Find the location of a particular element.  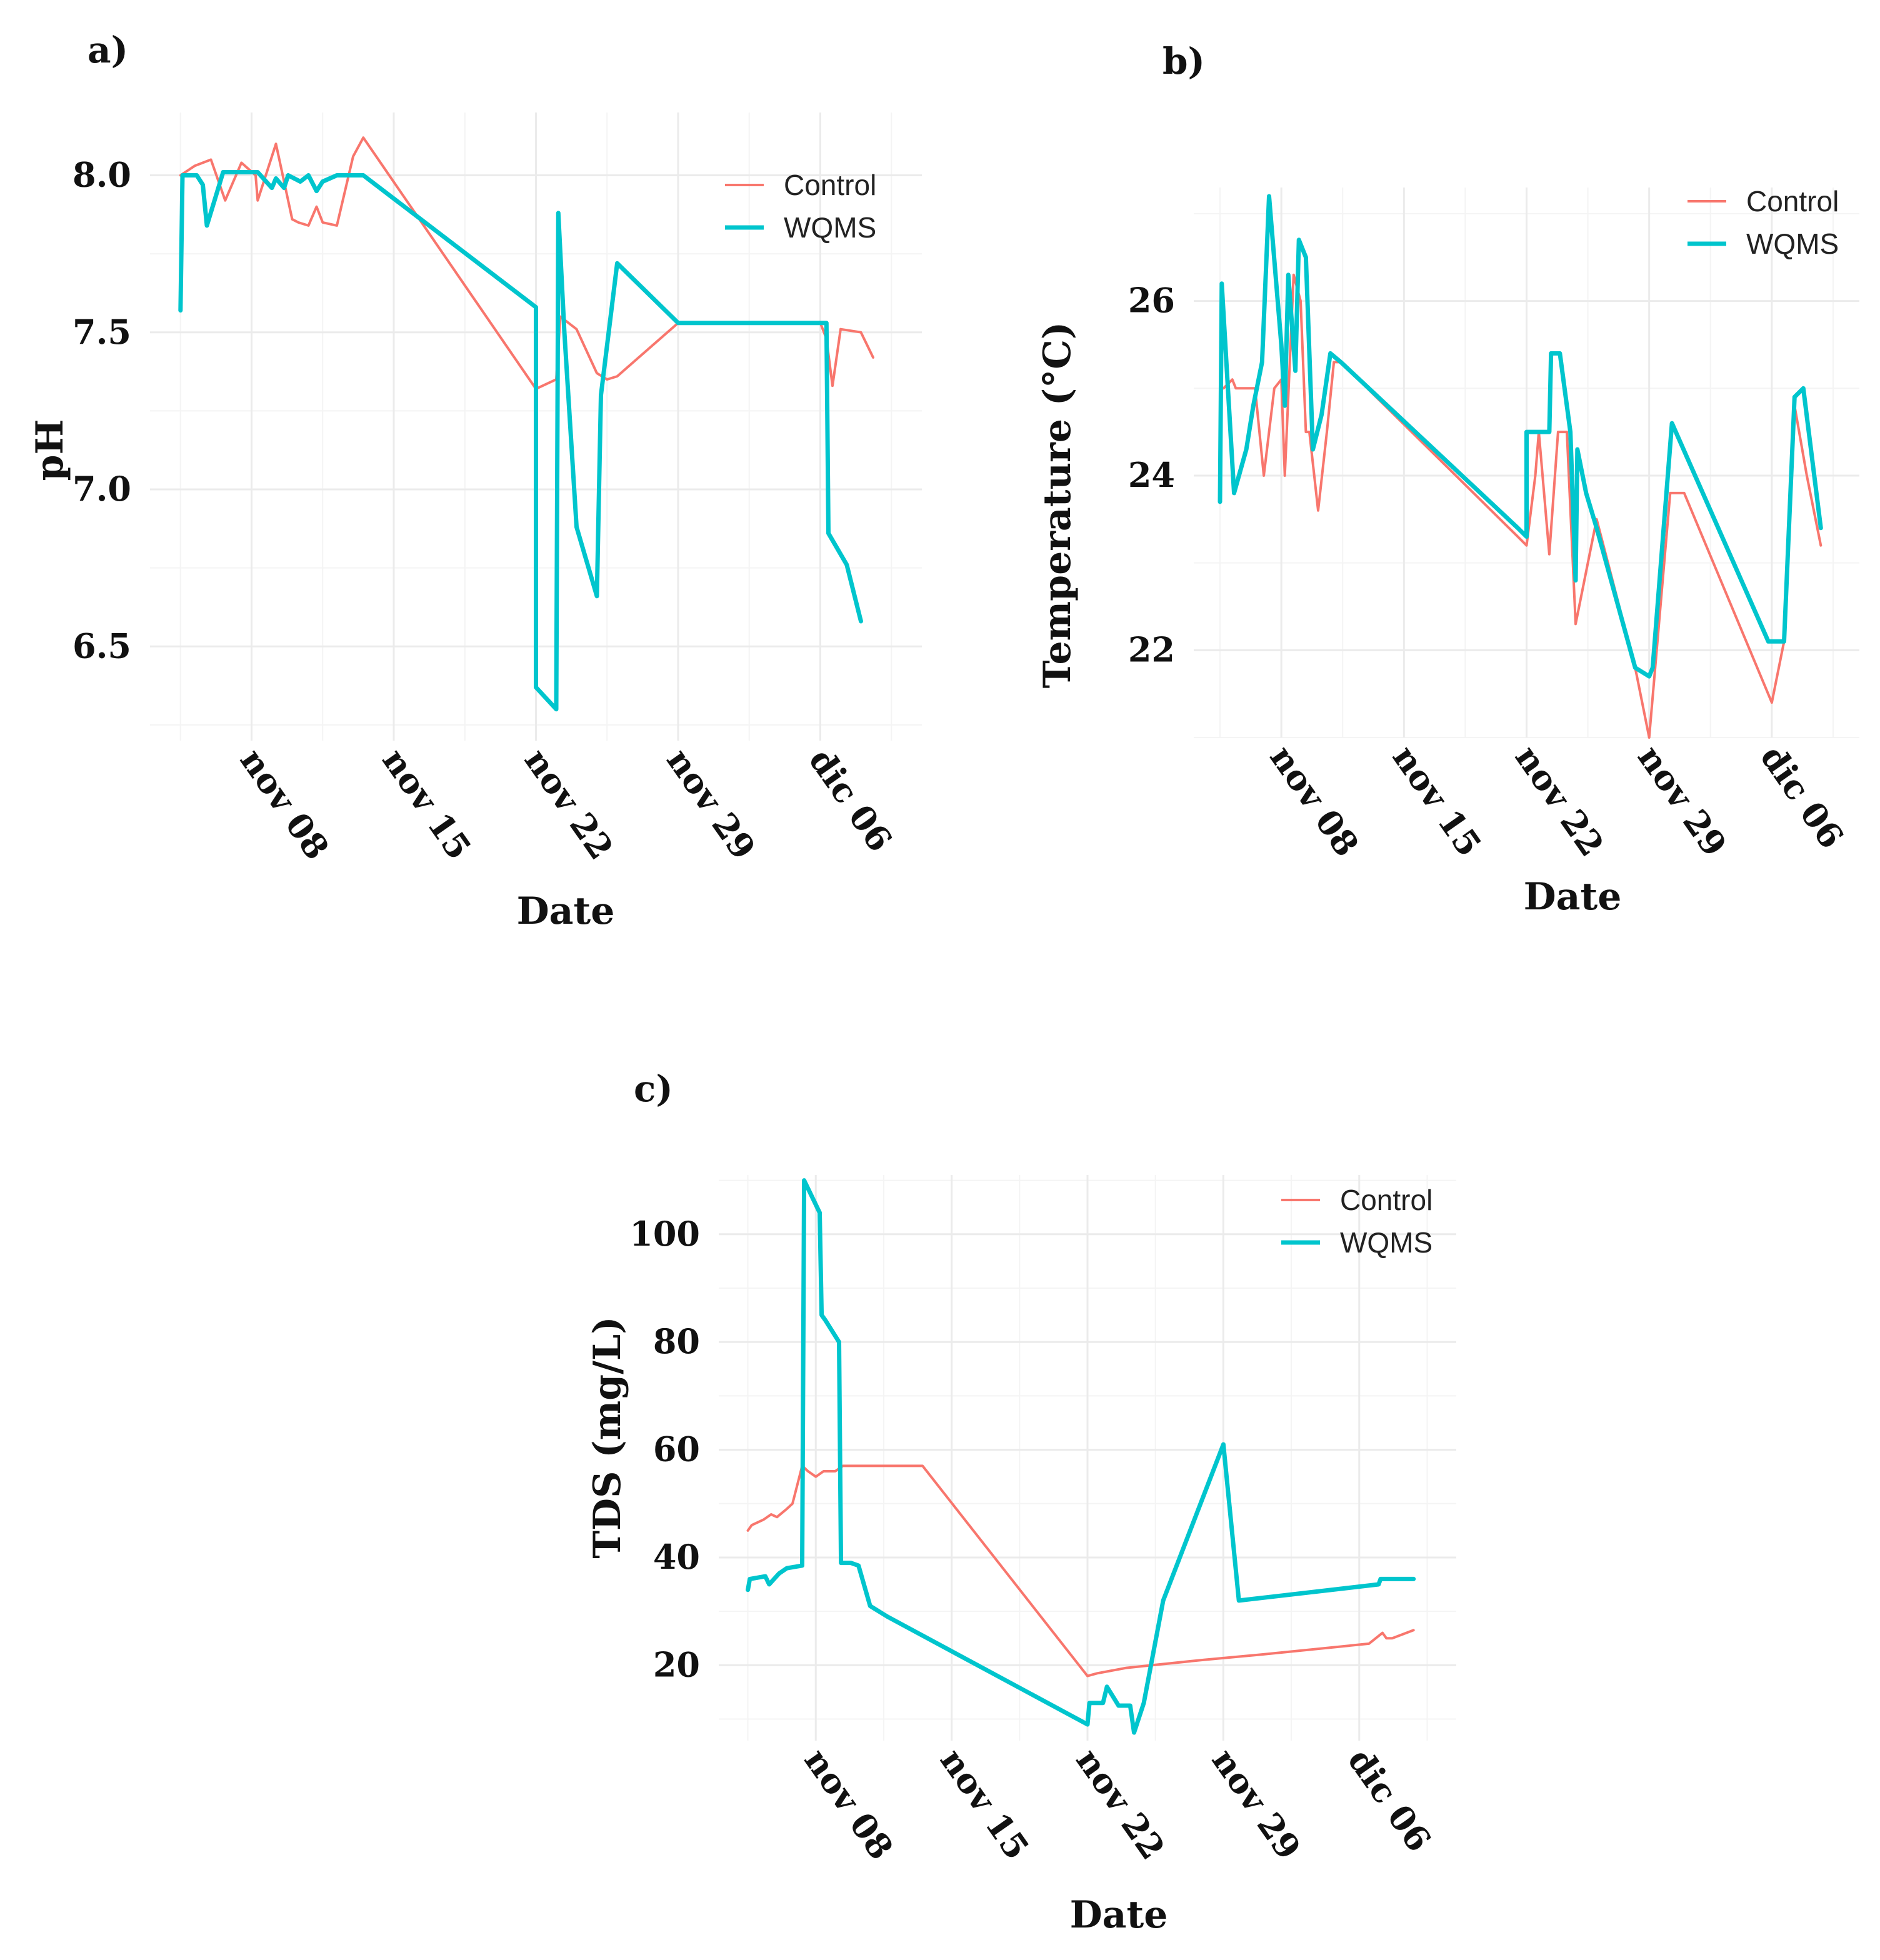

panel-c-label: c) is located at coordinates (654, 1089).